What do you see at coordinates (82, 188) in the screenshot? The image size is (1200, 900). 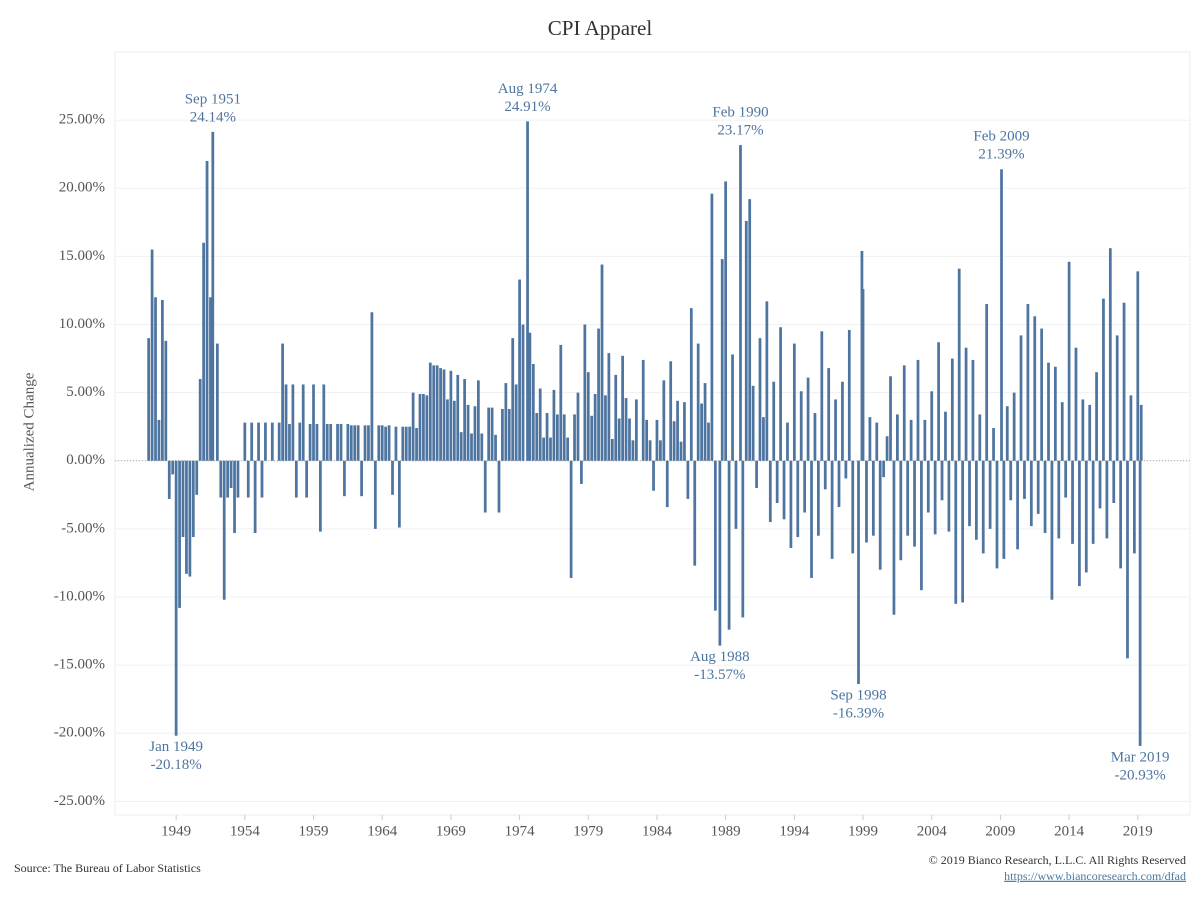 I see `y-tick-label: 20.00%` at bounding box center [82, 188].